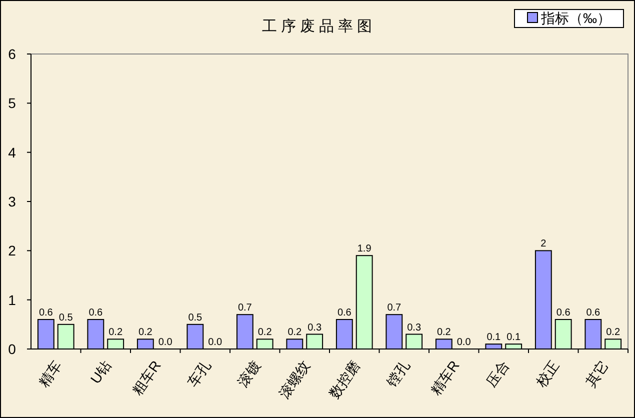 This screenshot has height=418, width=635. I want to click on legend-label: 指标（‰）, so click(576, 18).